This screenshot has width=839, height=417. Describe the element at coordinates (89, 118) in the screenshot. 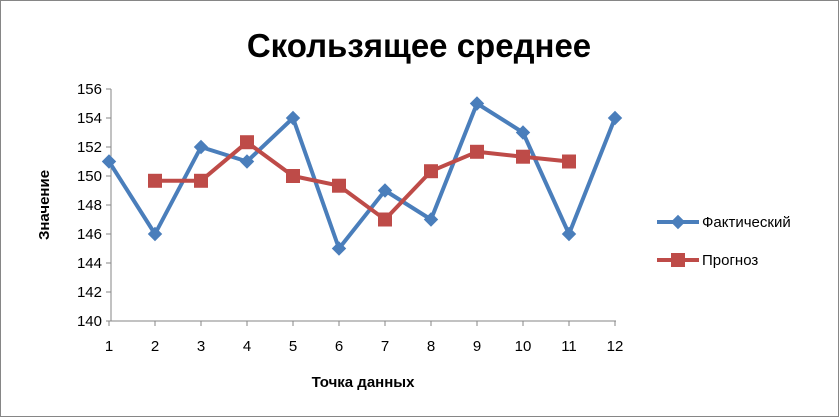

I see `y-tick-label: 154` at that location.